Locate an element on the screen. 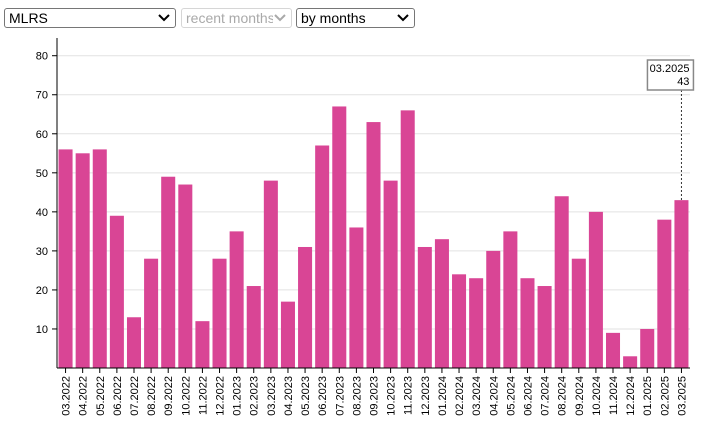  tooltip-label: 03.2025 is located at coordinates (670, 69).